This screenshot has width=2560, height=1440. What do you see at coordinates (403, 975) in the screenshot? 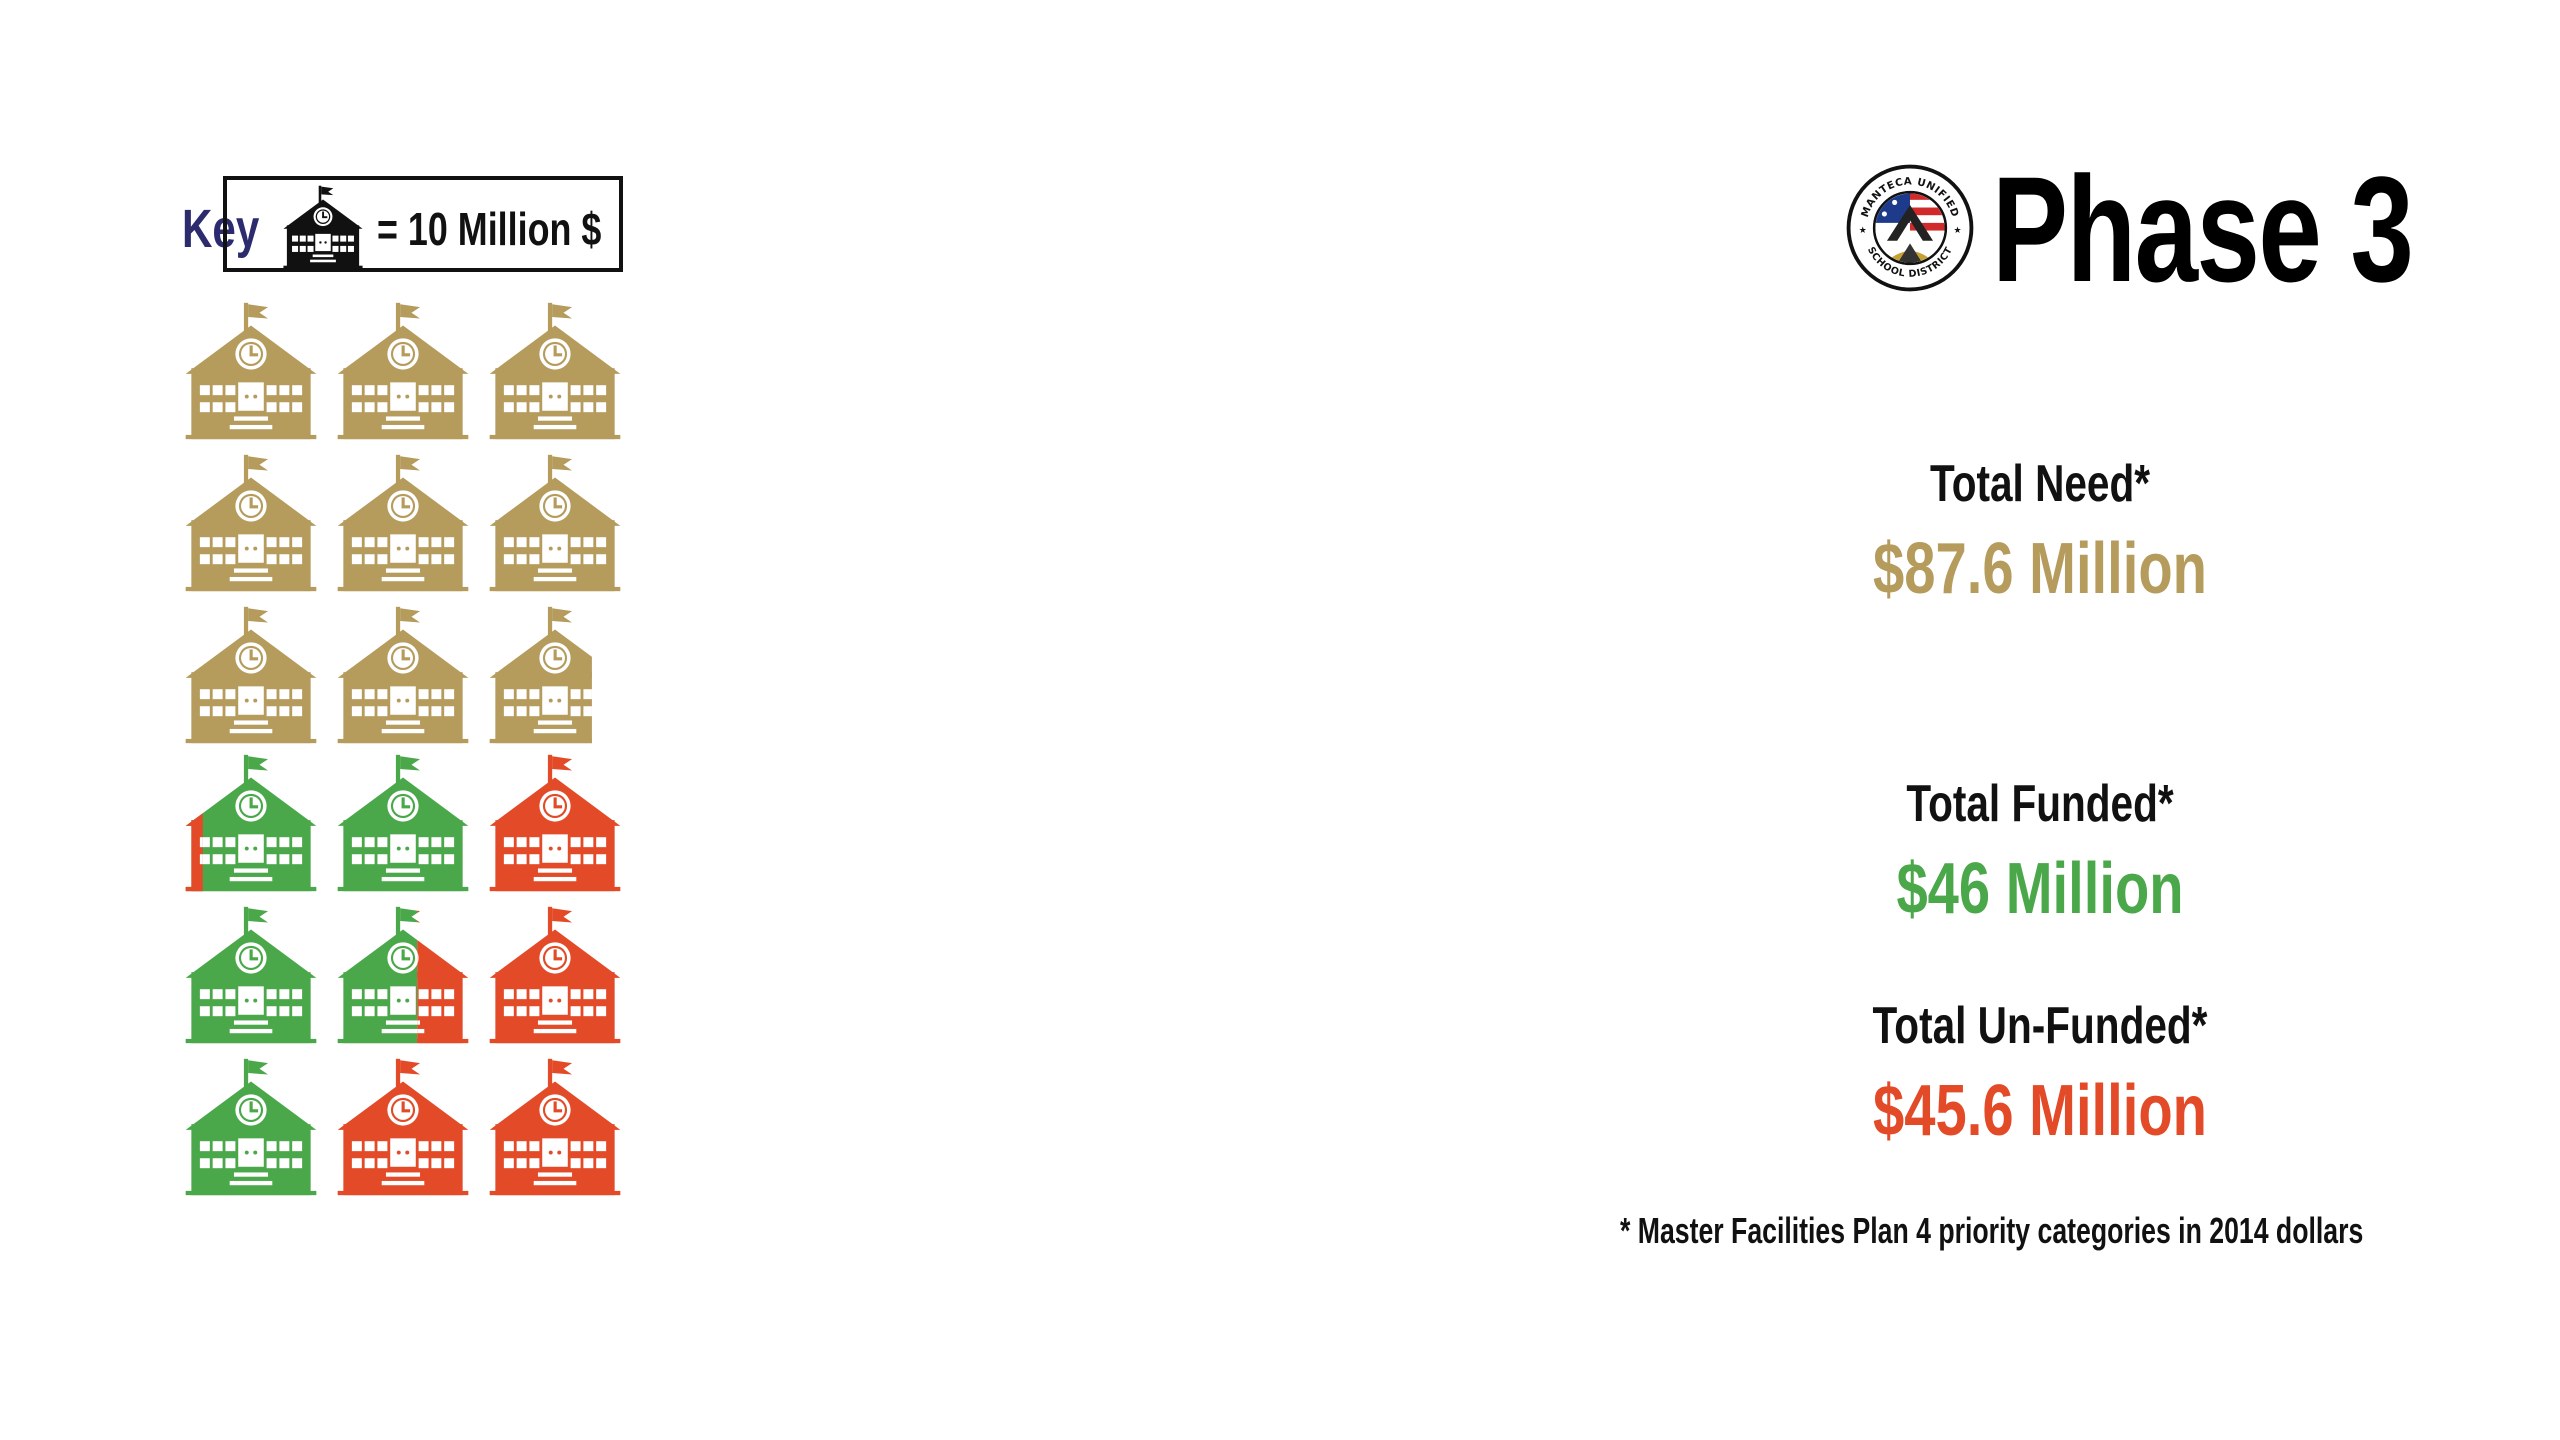
I see `funded-unfunded-split-icon` at bounding box center [403, 975].